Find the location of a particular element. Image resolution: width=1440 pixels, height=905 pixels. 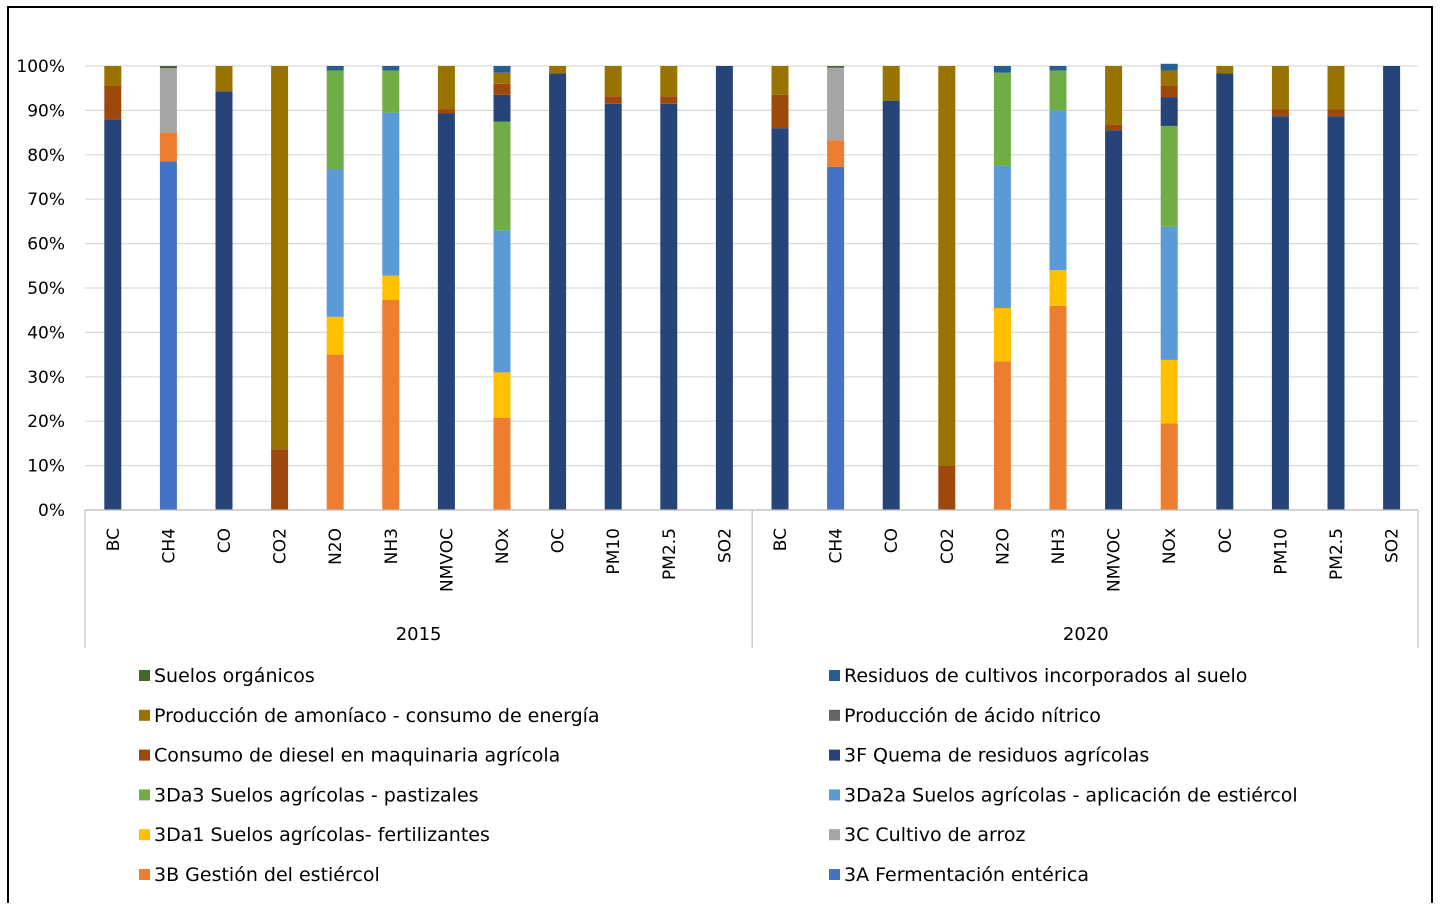

y-tick-label: 0% is located at coordinates (51, 511).